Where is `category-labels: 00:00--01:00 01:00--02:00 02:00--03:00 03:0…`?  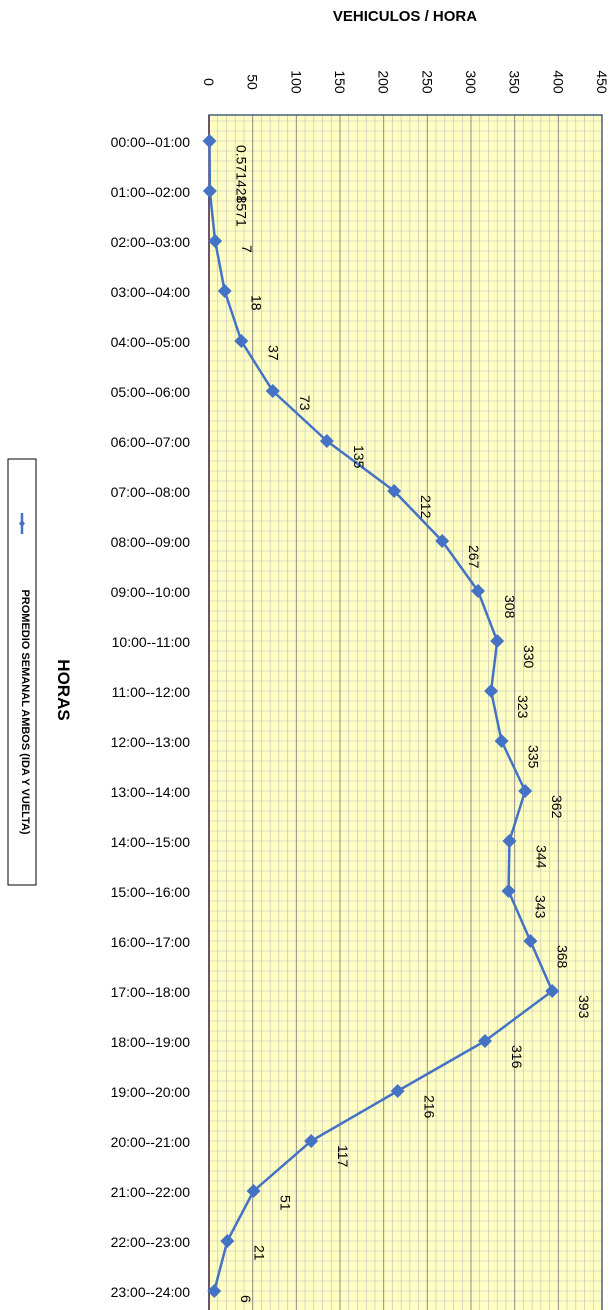
category-labels: 00:00--01:00 01:00--02:00 02:00--03:00 03:0… is located at coordinates (151, 717).